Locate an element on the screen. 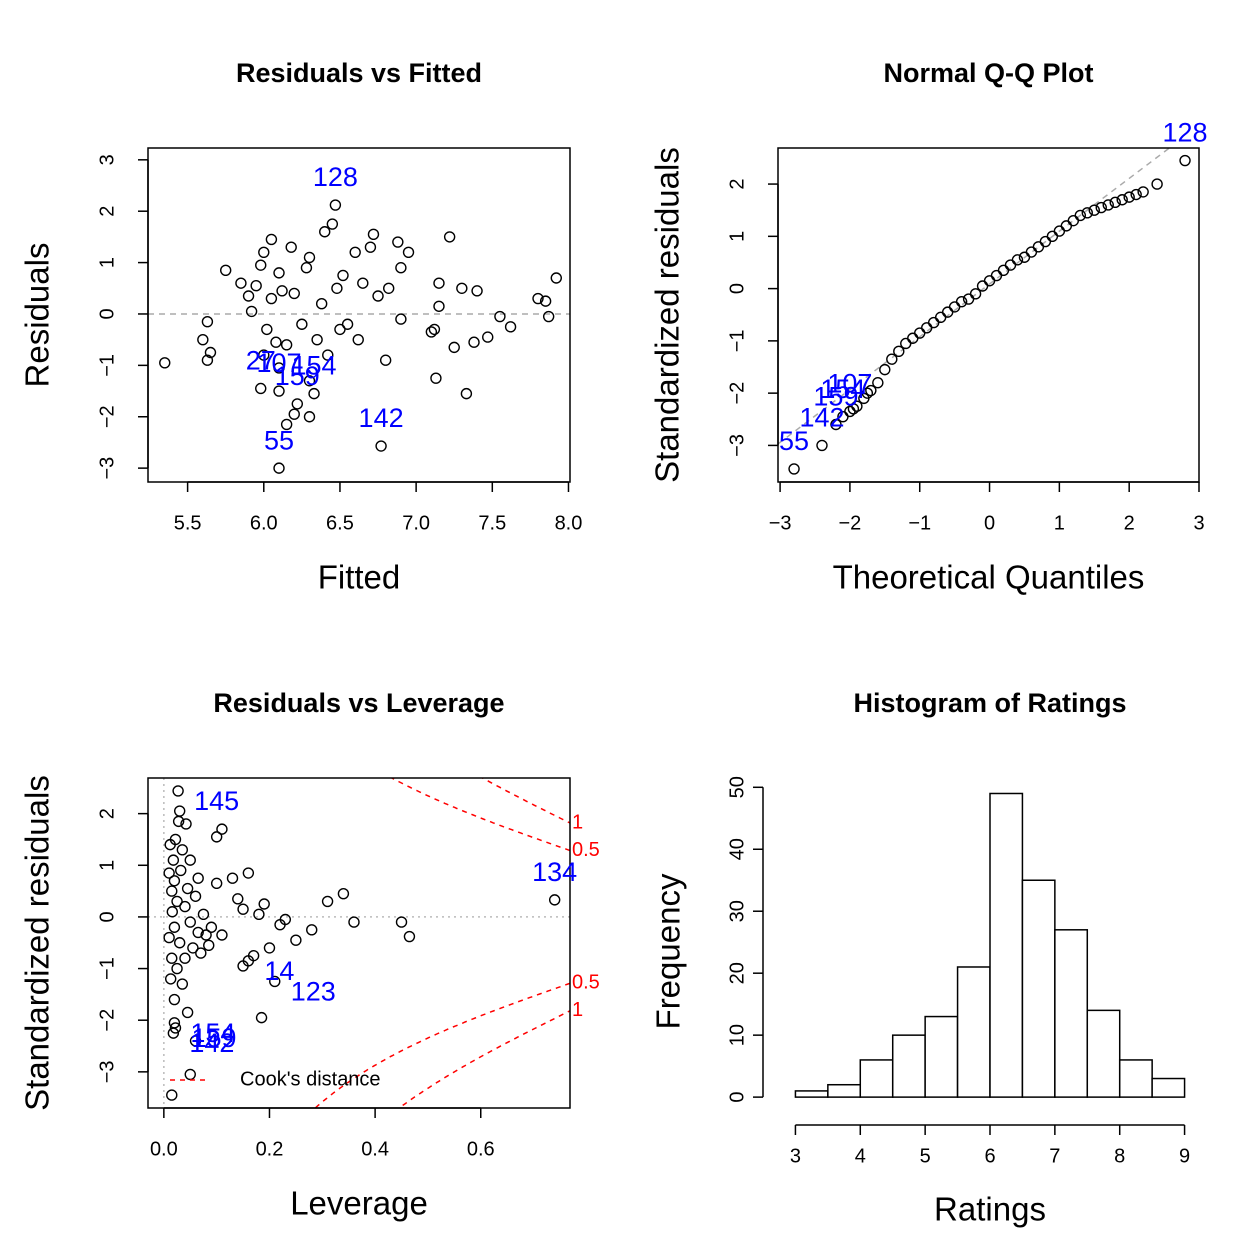 Image resolution: width=1260 pixels, height=1260 pixels. y-axis-title: Frequency is located at coordinates (668, 951).